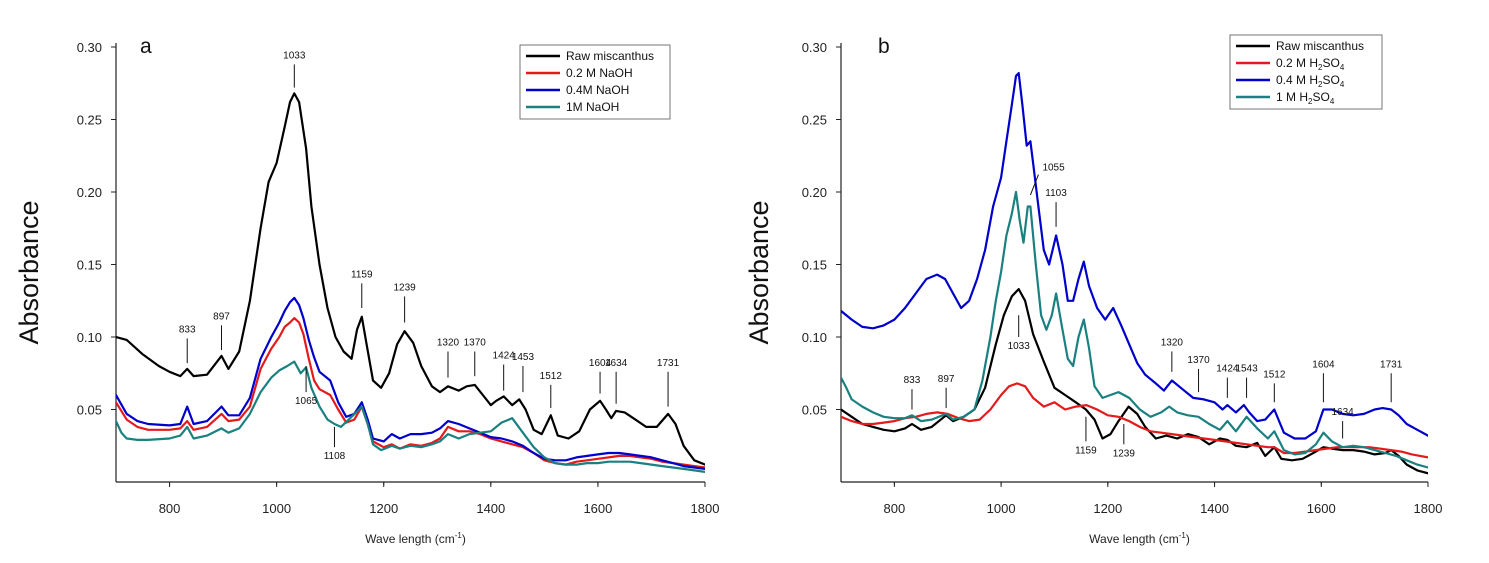 The height and width of the screenshot is (563, 1489). Describe the element at coordinates (1305, 98) in the screenshot. I see `legend-label: 1 M H2SO4` at that location.